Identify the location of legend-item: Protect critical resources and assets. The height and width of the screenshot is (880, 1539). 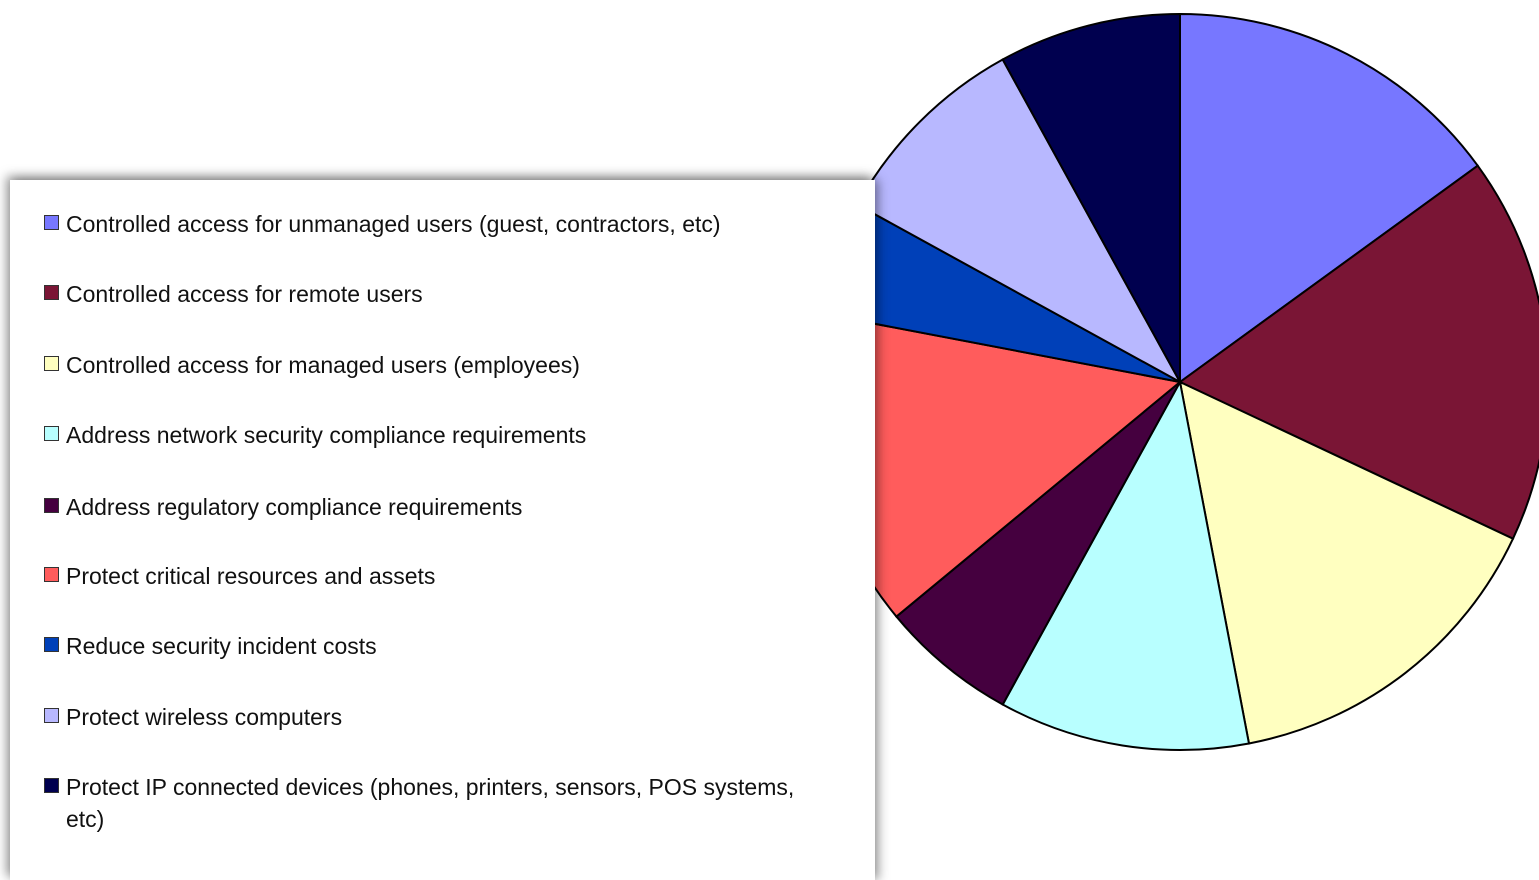
(239, 576).